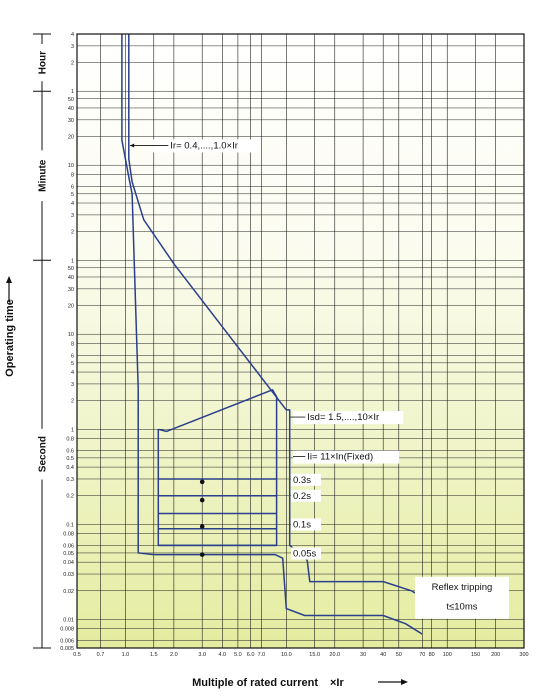  Describe the element at coordinates (70, 525) in the screenshot. I see `y-tick-label: 0.1` at that location.